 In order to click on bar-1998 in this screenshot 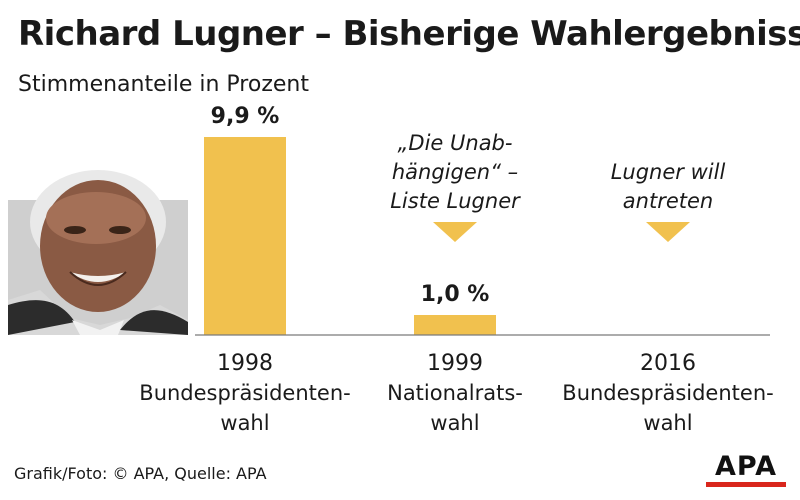, I will do `click(245, 236)`.